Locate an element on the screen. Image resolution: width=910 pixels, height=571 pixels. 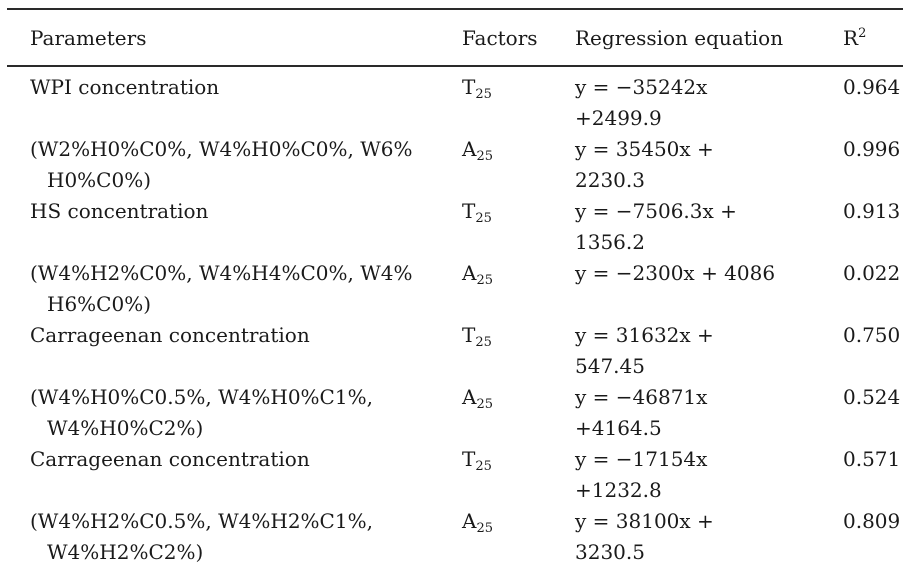
equation-cell: y = 35450x + 2230.3 is located at coordinates (709, 165).